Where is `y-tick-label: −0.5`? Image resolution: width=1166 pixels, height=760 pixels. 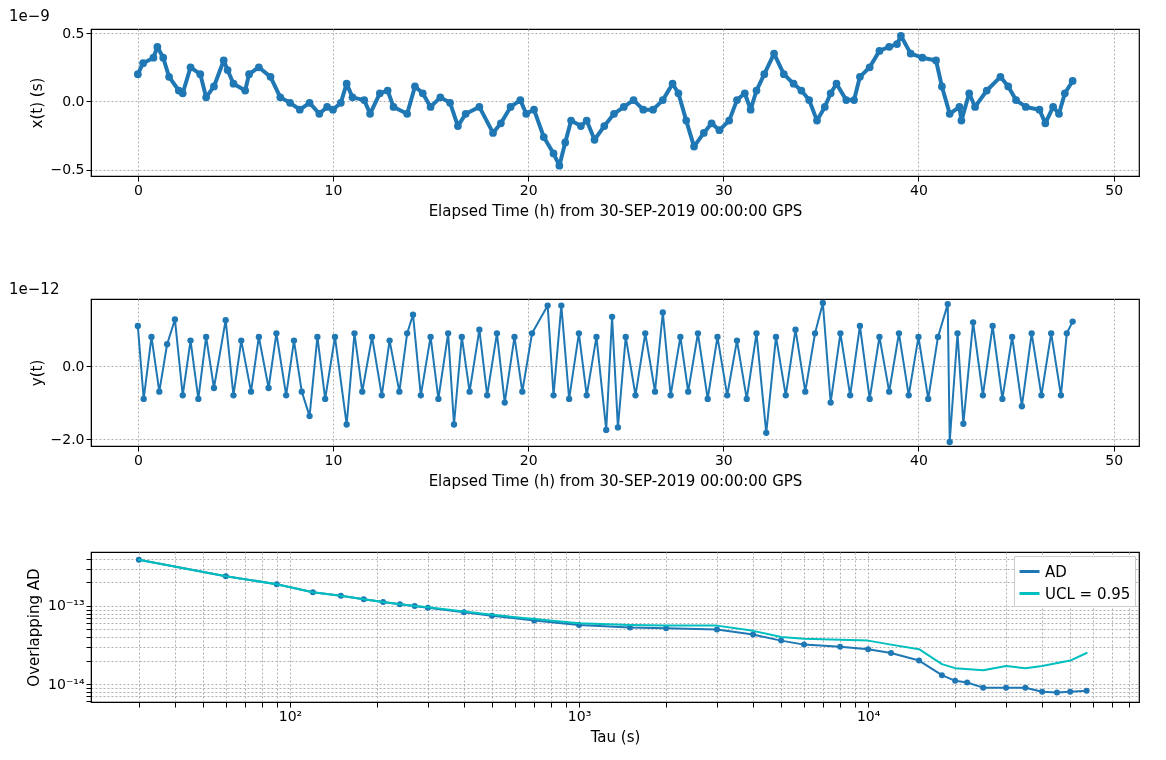
y-tick-label: −0.5 is located at coordinates (67, 169).